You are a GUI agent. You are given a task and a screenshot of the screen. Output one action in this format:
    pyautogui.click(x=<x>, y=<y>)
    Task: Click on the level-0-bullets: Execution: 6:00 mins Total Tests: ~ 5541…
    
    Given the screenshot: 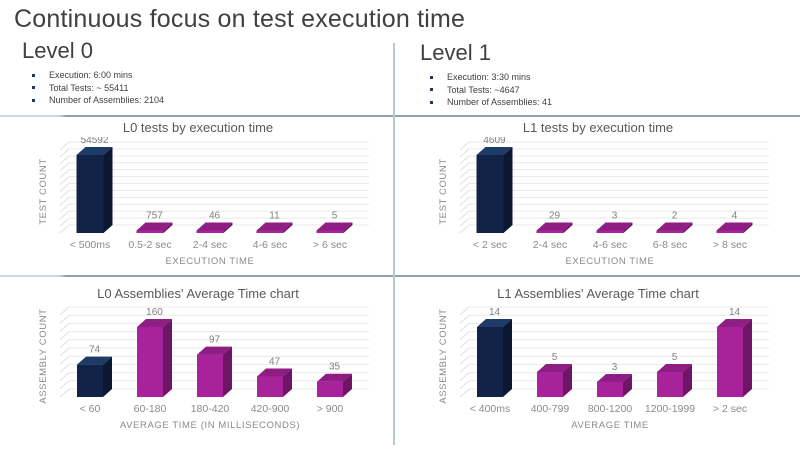 What is the action you would take?
    pyautogui.click(x=93, y=88)
    